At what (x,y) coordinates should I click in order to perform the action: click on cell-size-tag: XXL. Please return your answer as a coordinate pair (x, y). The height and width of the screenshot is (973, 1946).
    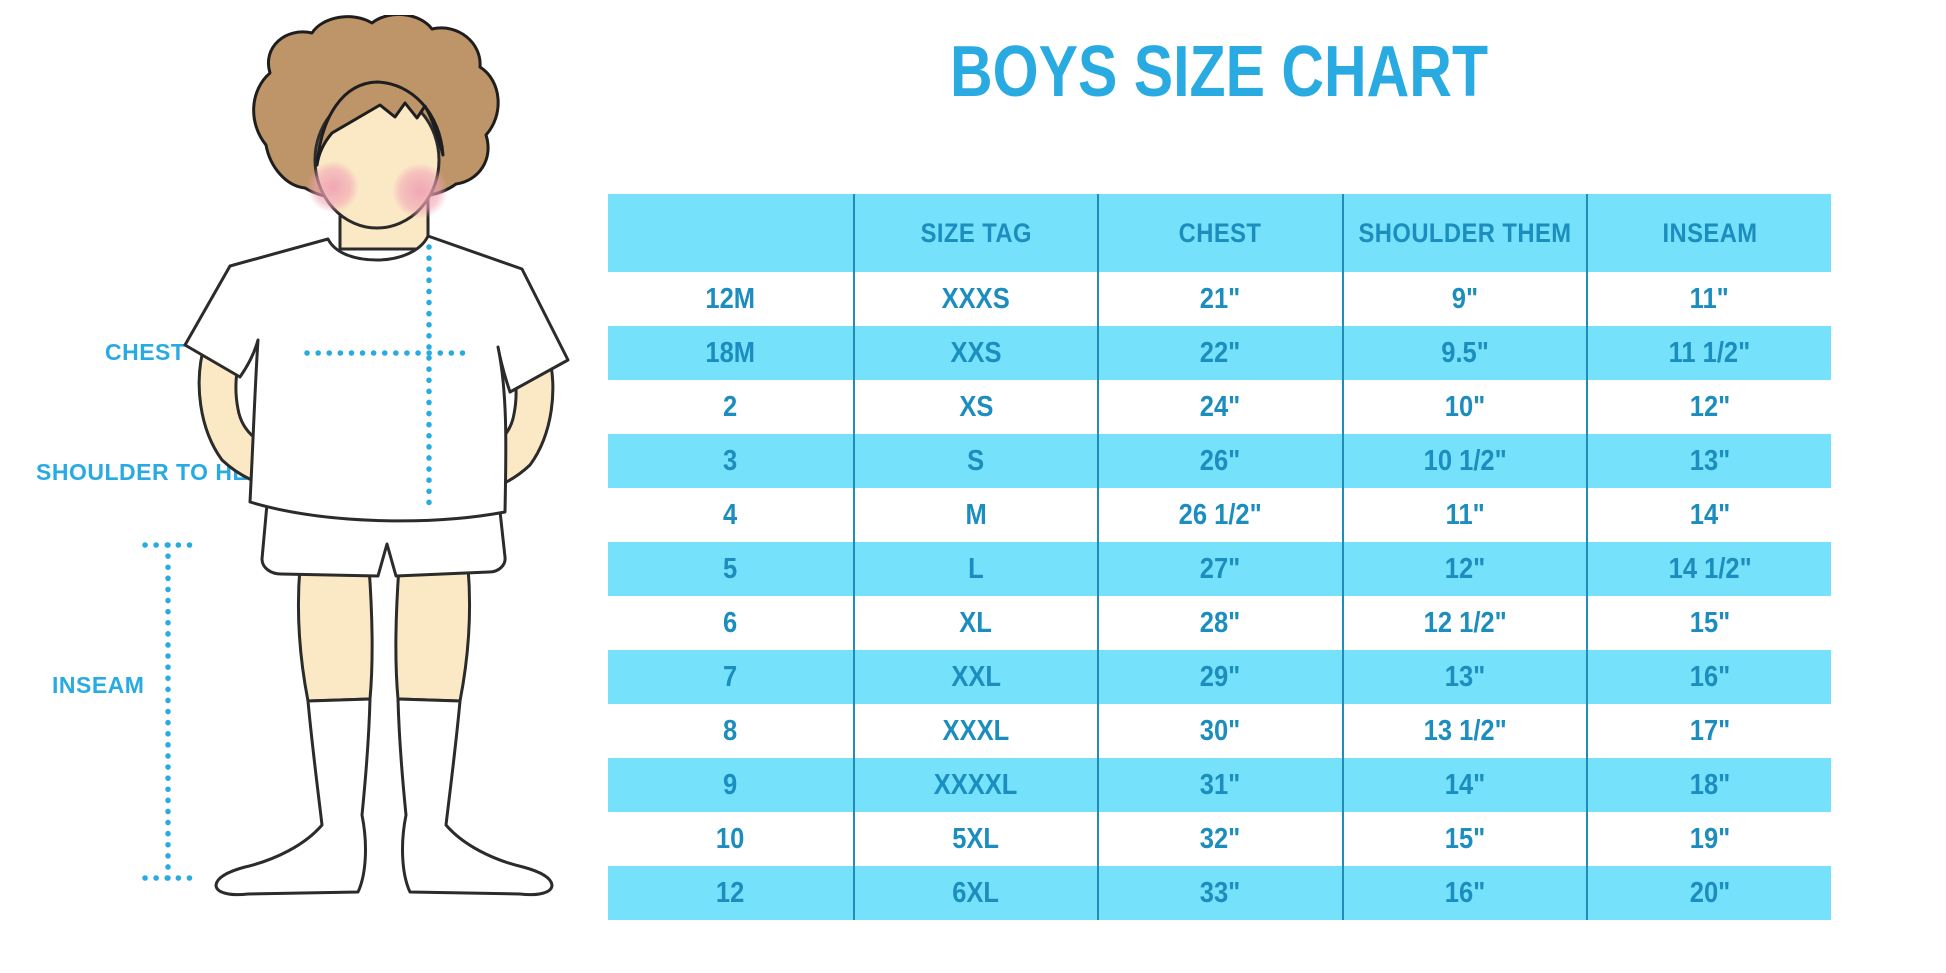
    Looking at the image, I should click on (975, 677).